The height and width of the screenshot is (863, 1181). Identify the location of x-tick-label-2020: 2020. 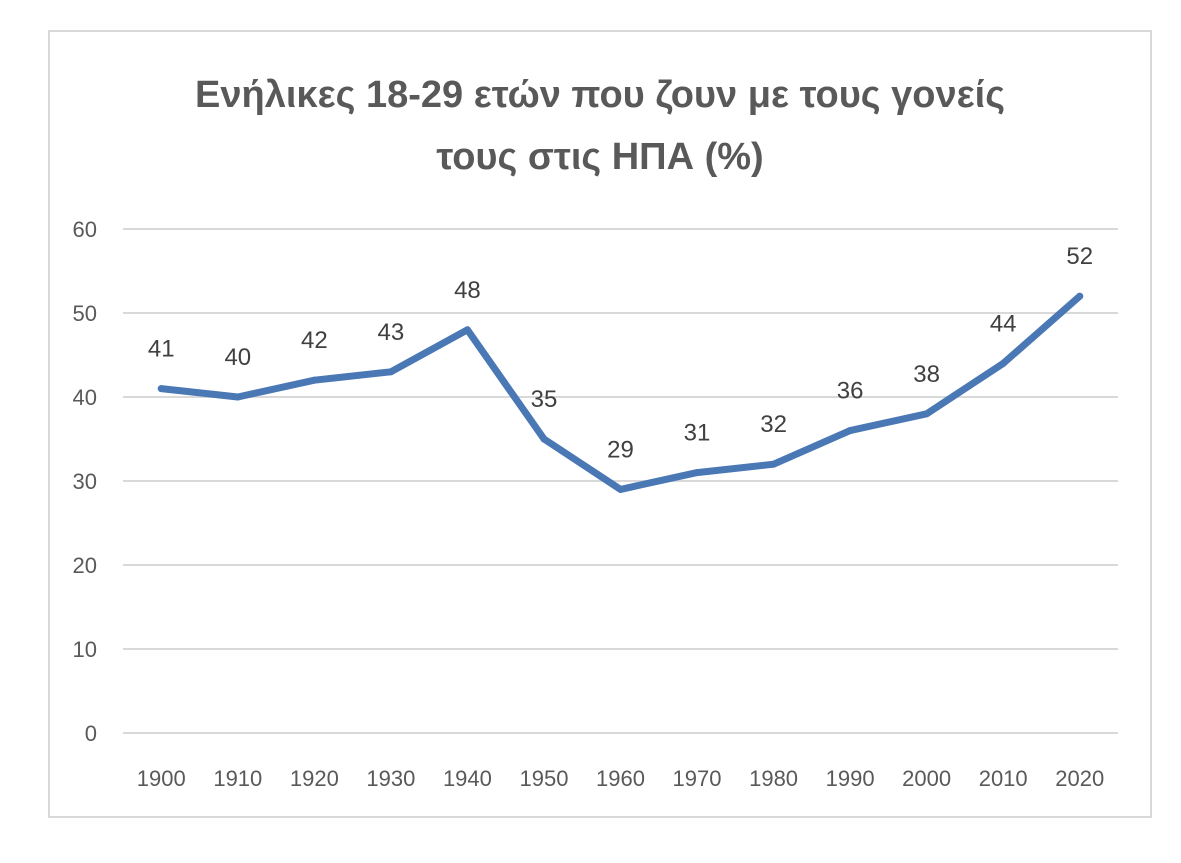
(1079, 778).